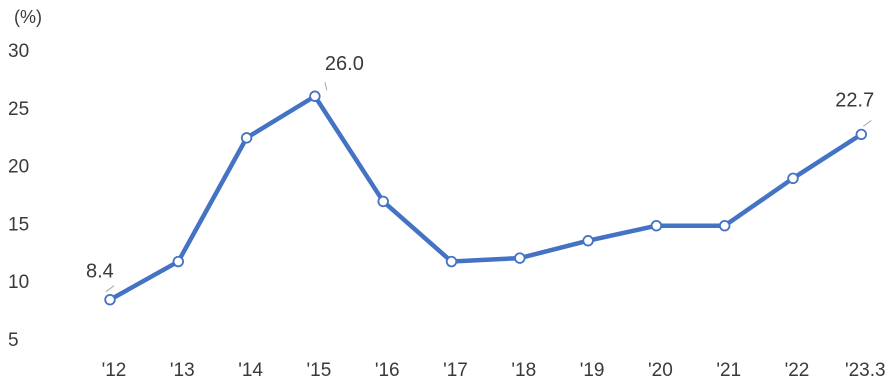  I want to click on y-tick-label: 30, so click(18, 51).